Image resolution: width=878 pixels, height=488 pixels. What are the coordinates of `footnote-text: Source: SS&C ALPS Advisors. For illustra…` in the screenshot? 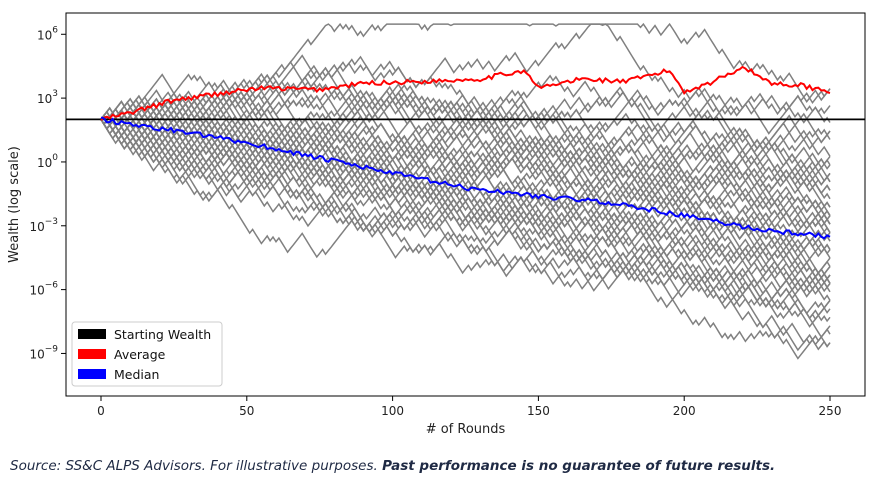 It's located at (196, 466).